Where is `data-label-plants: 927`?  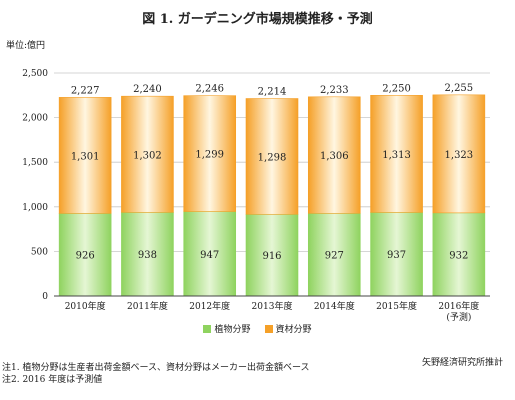 data-label-plants: 927 is located at coordinates (334, 256).